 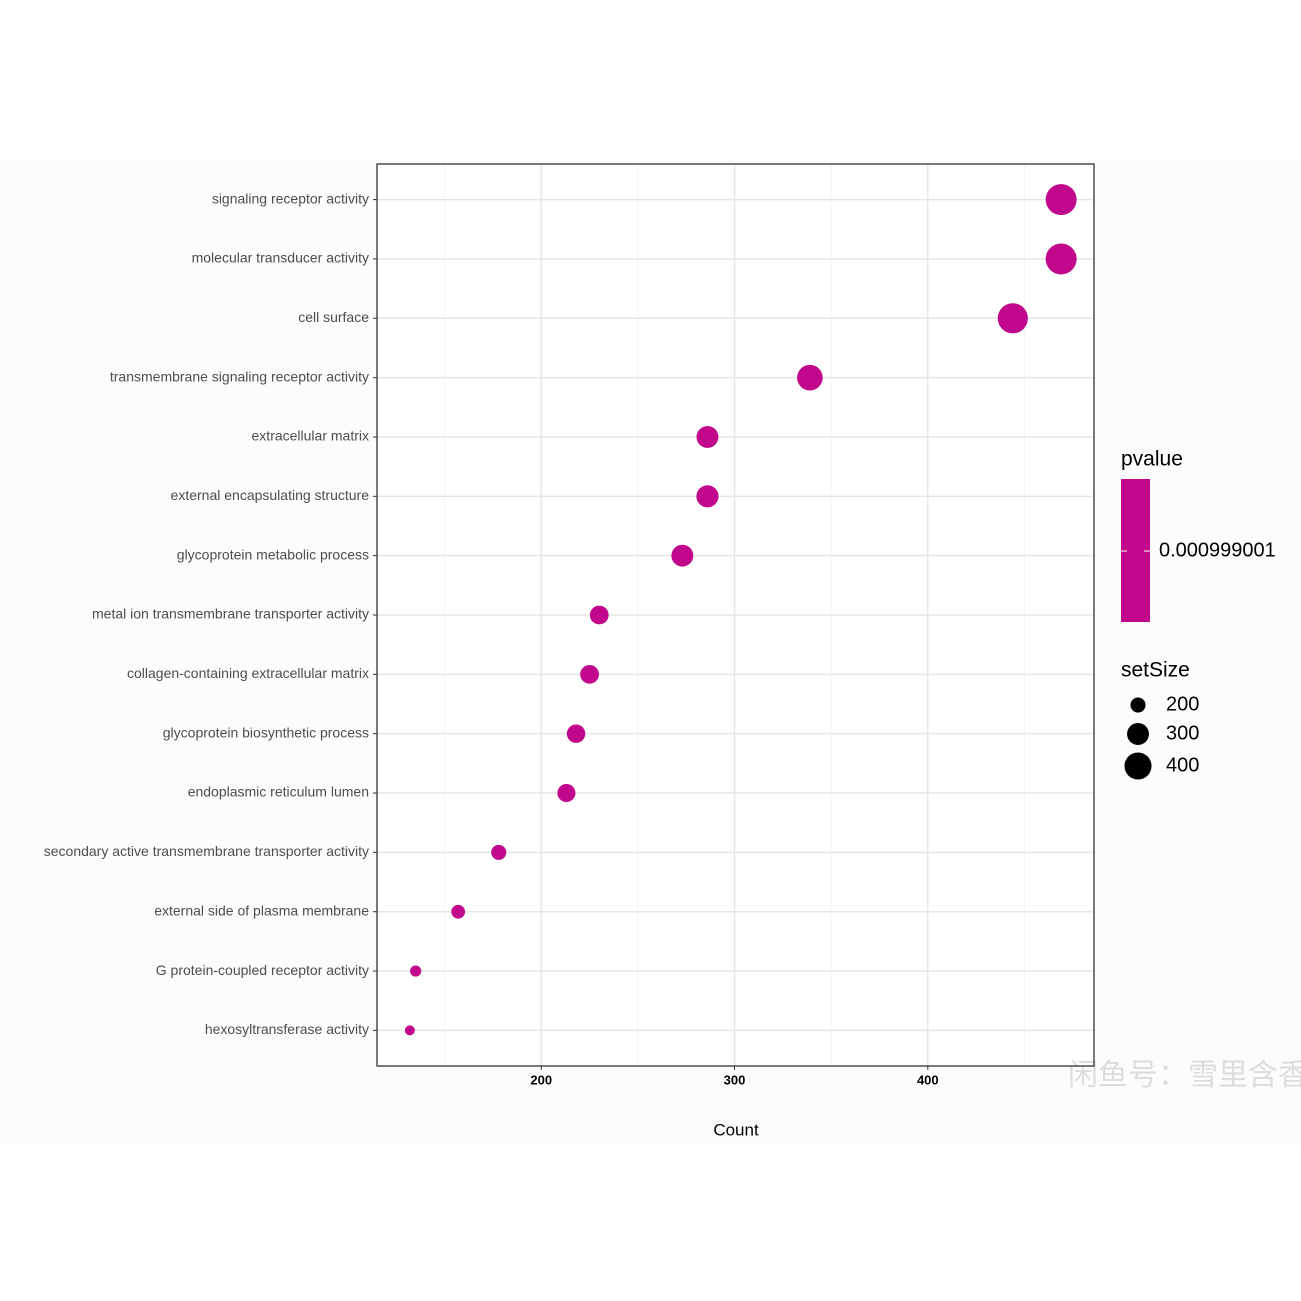 I want to click on x-axis-label: Count, so click(x=736, y=1129).